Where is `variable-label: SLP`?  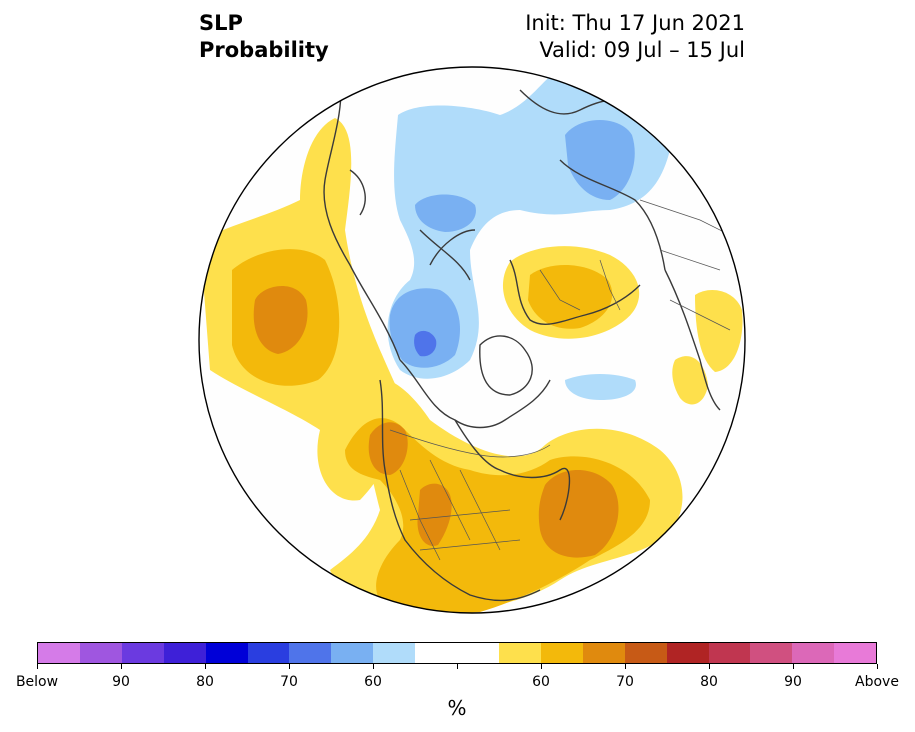 variable-label: SLP is located at coordinates (221, 23).